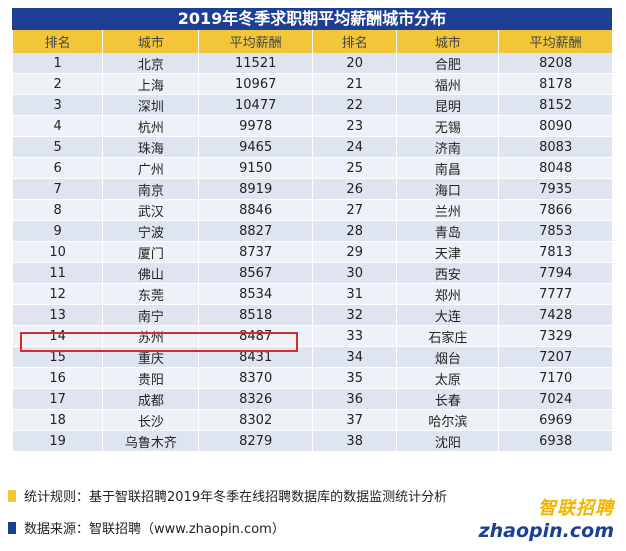  What do you see at coordinates (12, 495) in the screenshot?
I see `yellow-square-icon` at bounding box center [12, 495].